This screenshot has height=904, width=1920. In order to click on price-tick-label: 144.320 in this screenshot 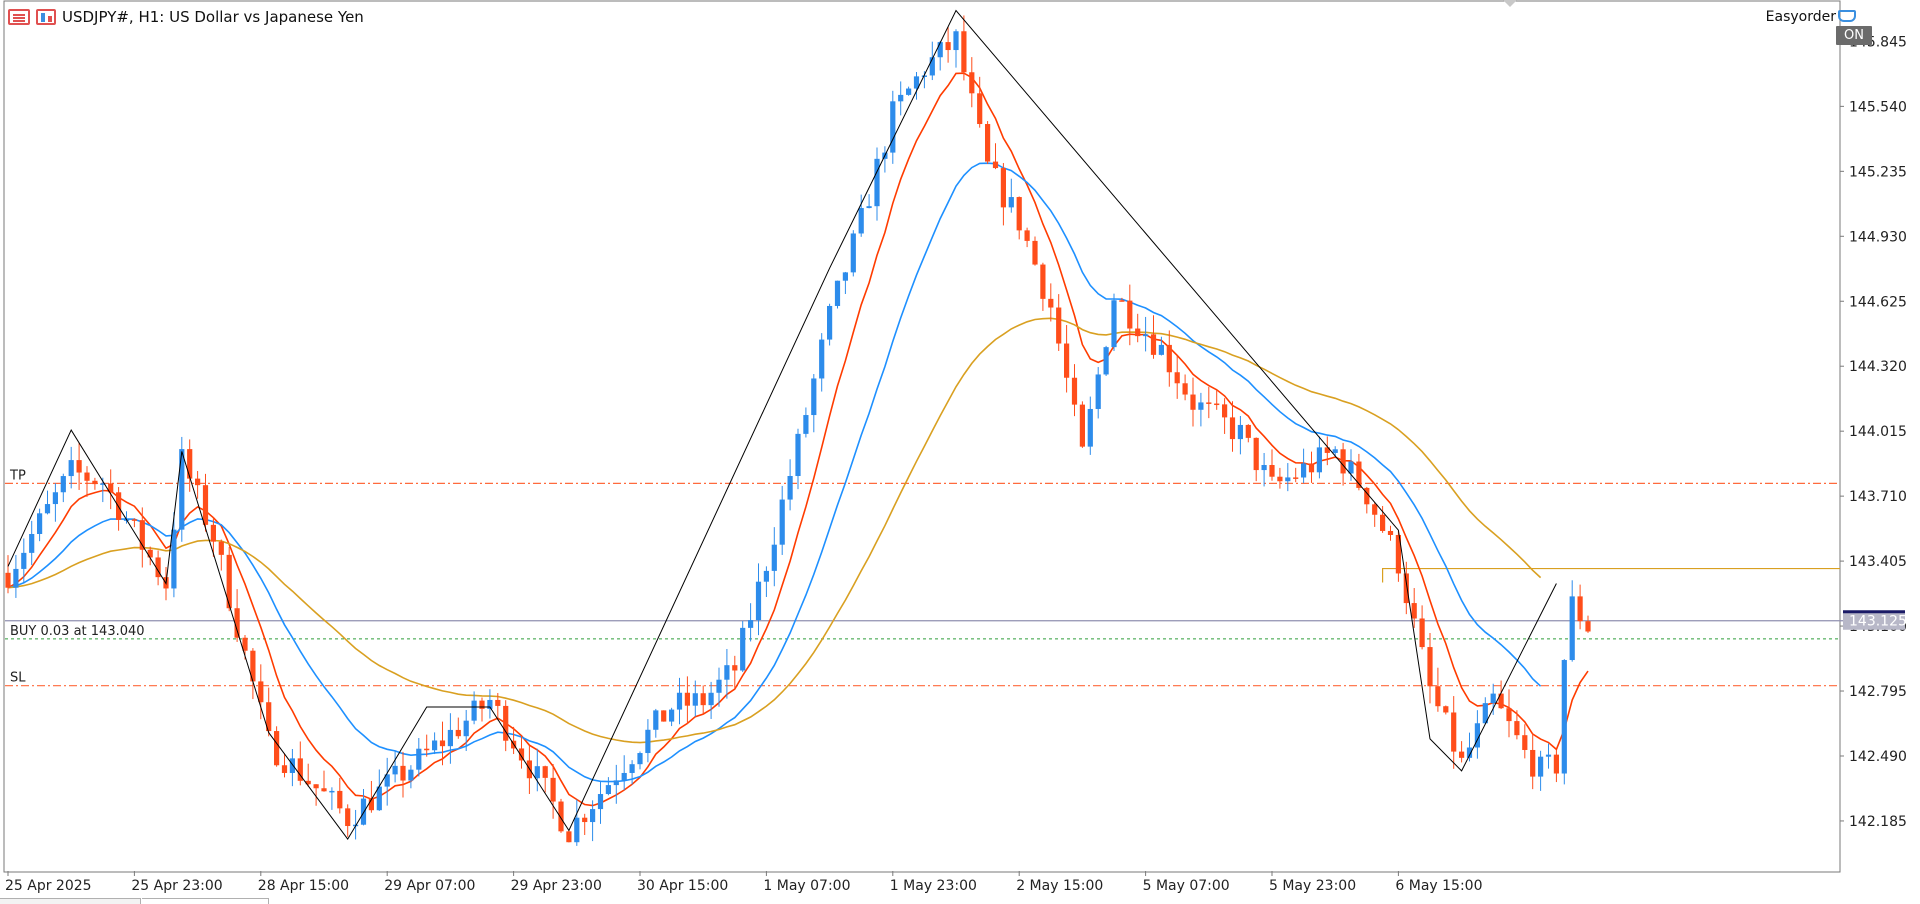, I will do `click(1878, 367)`.